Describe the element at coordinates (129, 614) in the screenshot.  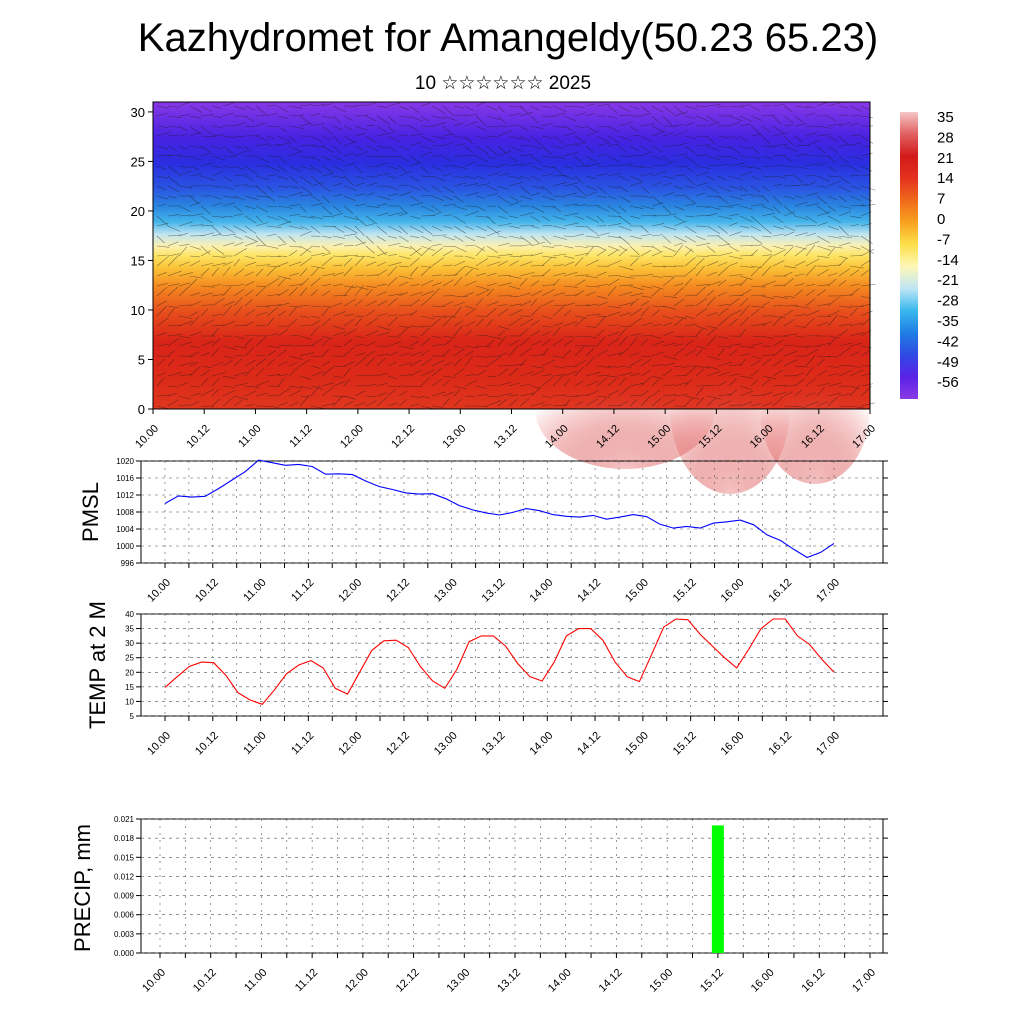
I see `y-tick-label: 40` at that location.